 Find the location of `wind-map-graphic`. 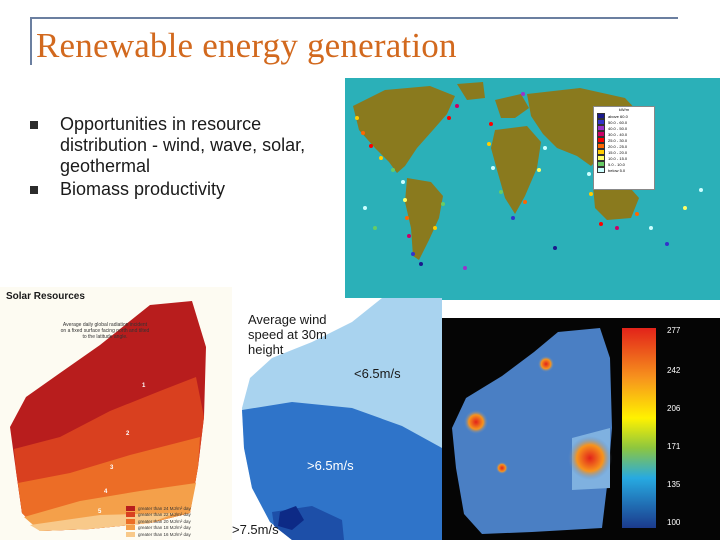

wind-map-graphic is located at coordinates (342, 419).